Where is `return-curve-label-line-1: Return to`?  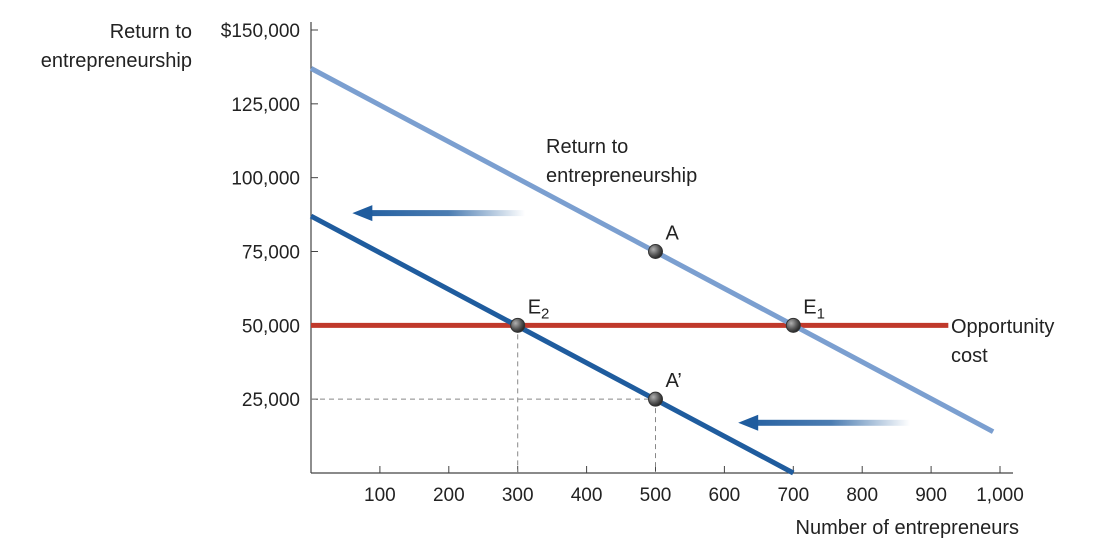 return-curve-label-line-1: Return to is located at coordinates (587, 147).